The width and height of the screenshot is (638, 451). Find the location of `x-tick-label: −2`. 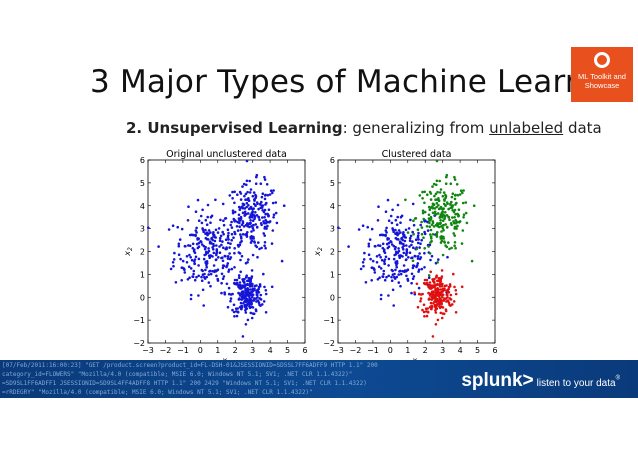

x-tick-label: −2 is located at coordinates (166, 350).